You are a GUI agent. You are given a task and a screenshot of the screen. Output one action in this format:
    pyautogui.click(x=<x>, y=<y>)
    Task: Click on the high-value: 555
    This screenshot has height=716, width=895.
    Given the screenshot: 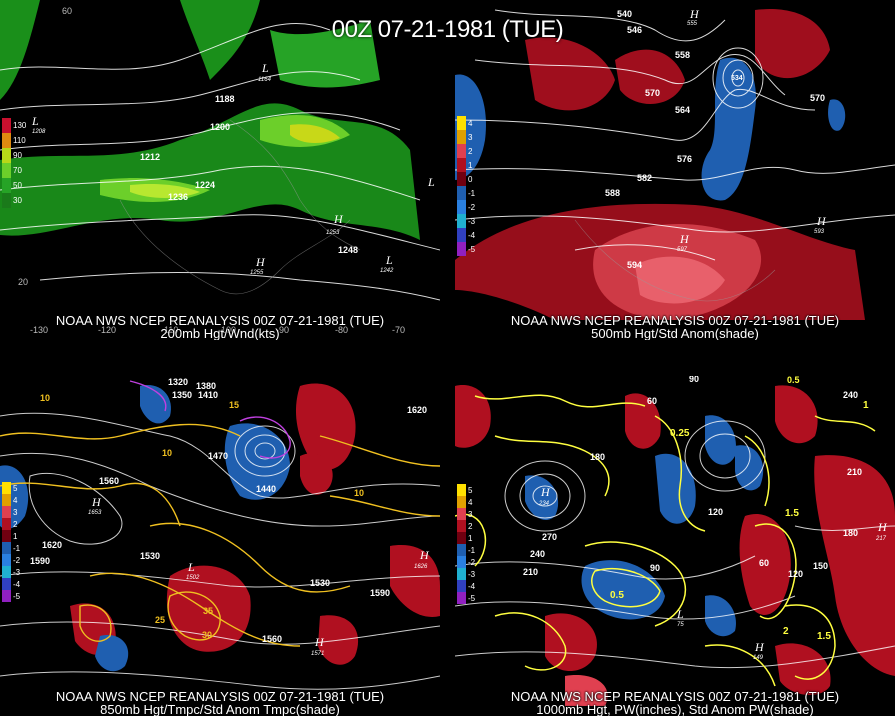 What is the action you would take?
    pyautogui.click(x=692, y=24)
    